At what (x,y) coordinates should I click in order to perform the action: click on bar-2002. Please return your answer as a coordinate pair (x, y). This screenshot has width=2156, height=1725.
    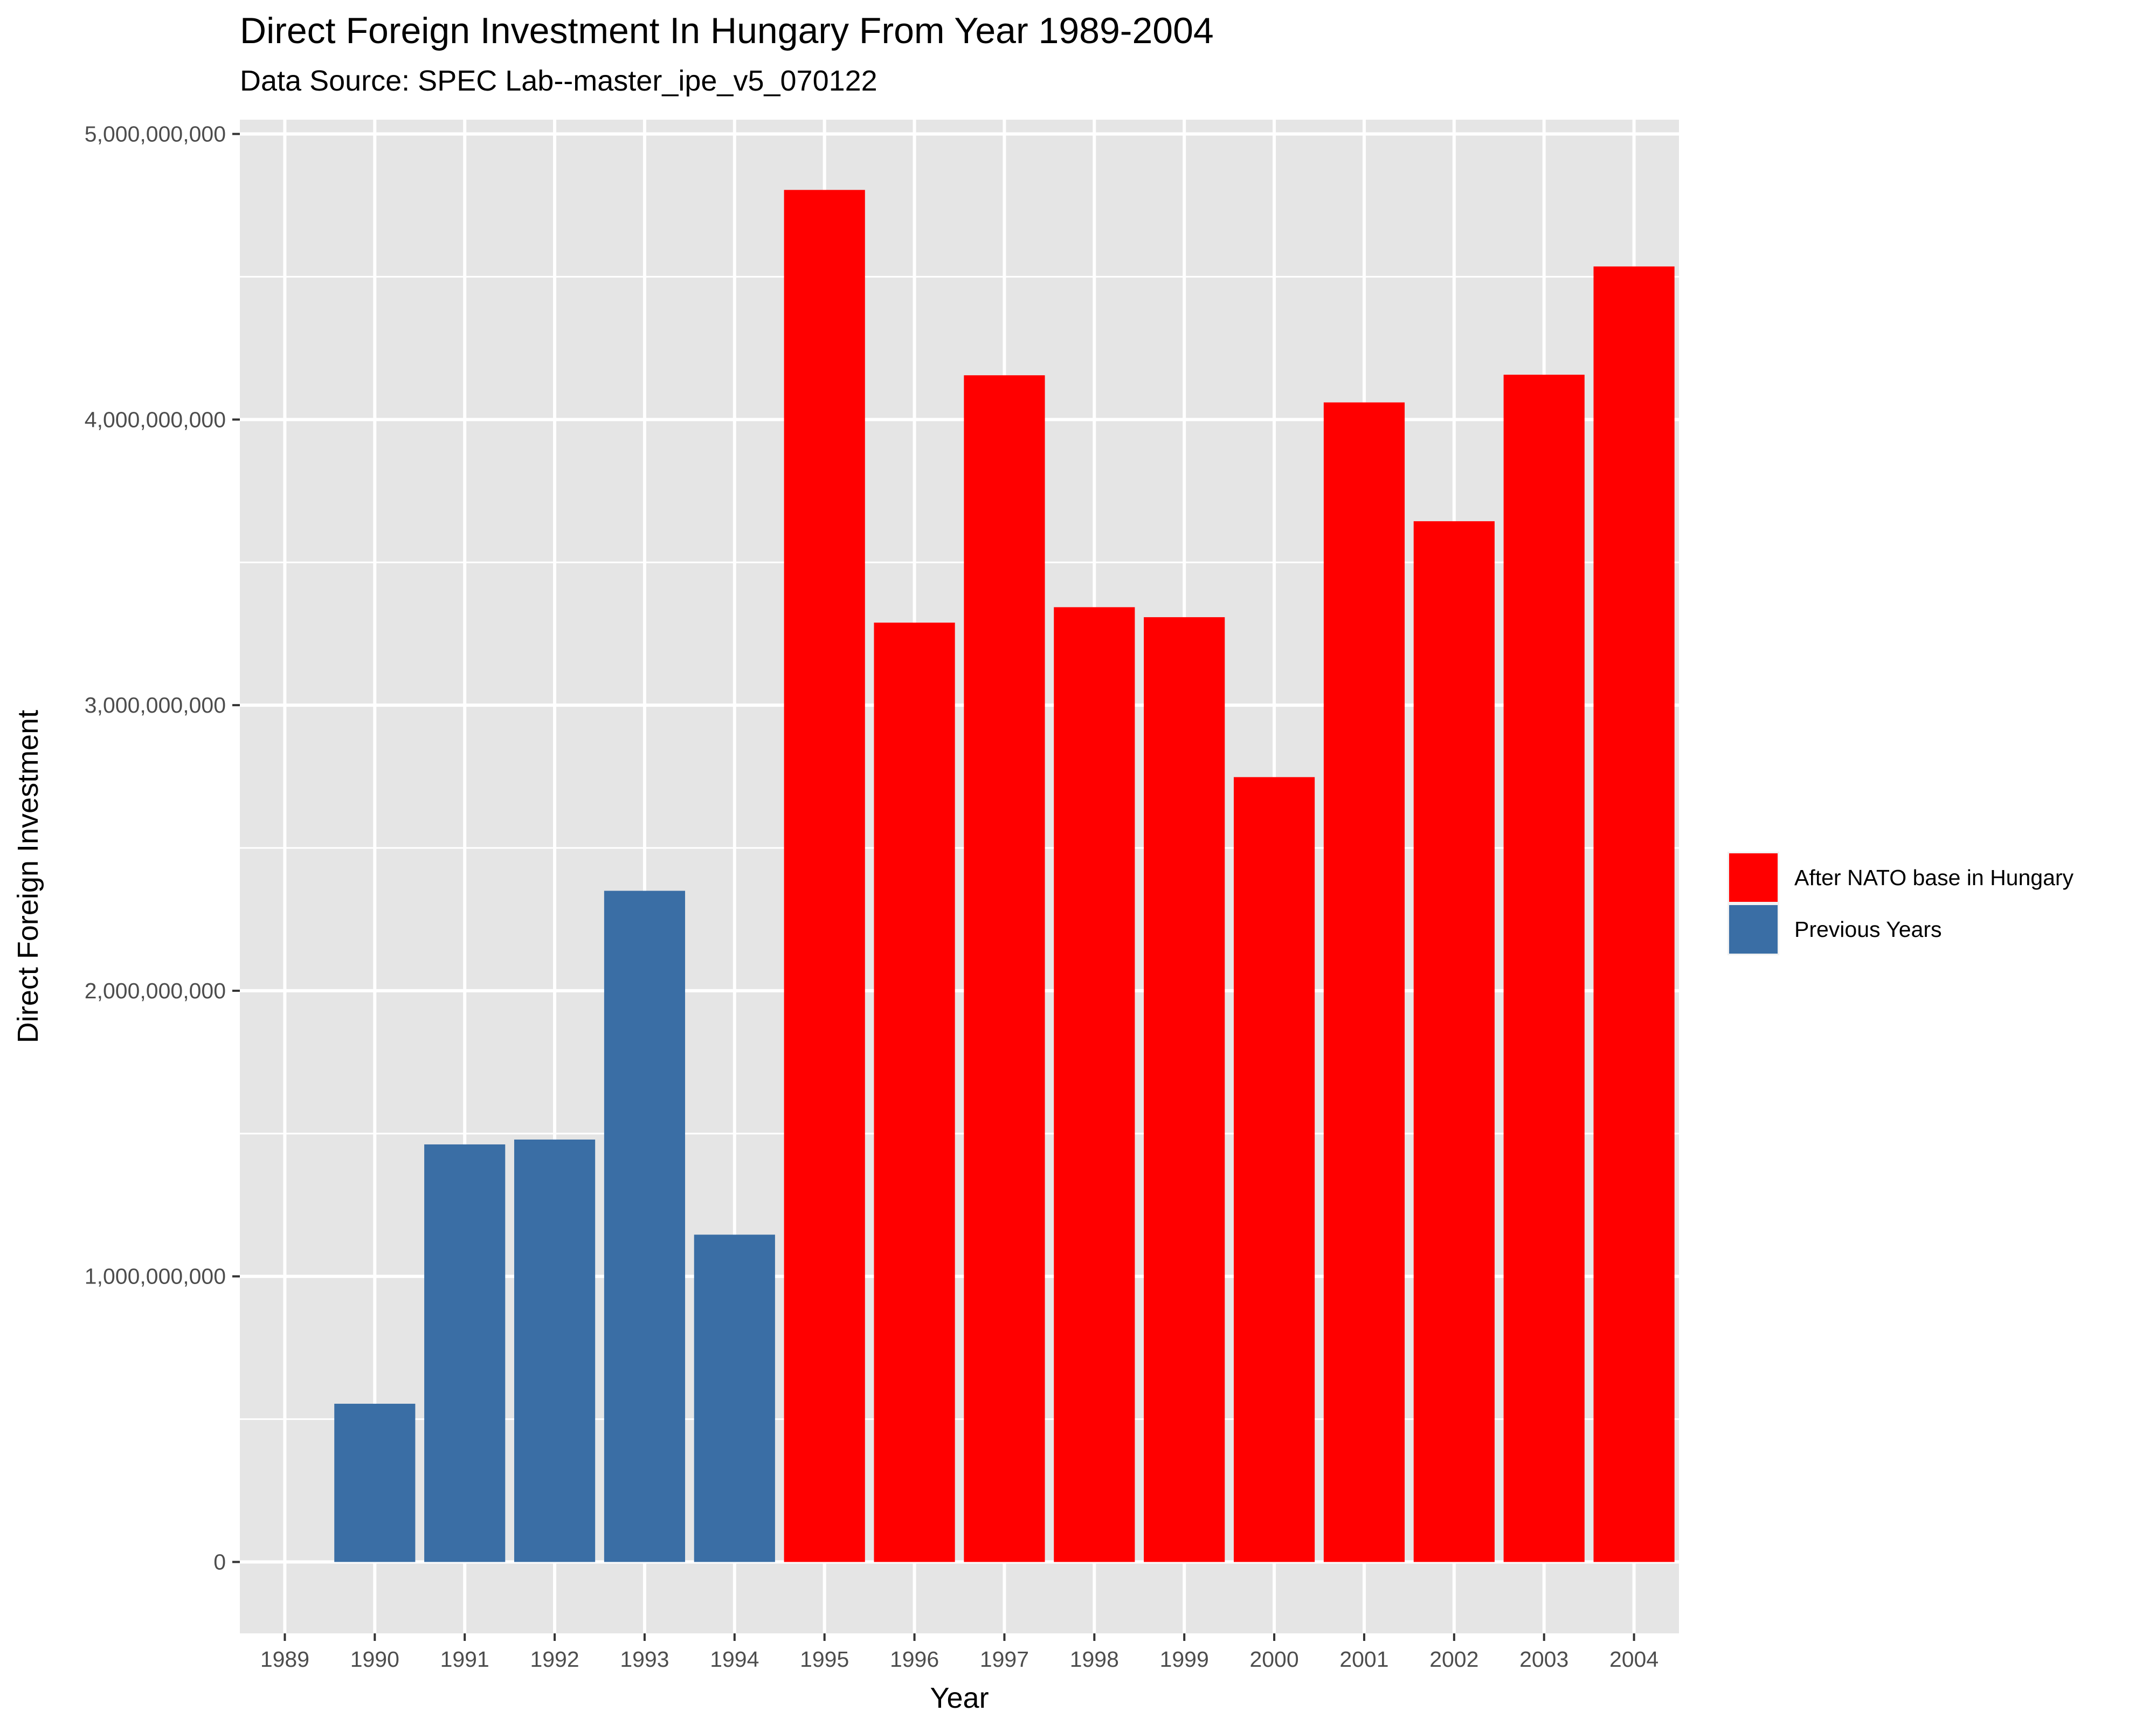
    Looking at the image, I should click on (1454, 1041).